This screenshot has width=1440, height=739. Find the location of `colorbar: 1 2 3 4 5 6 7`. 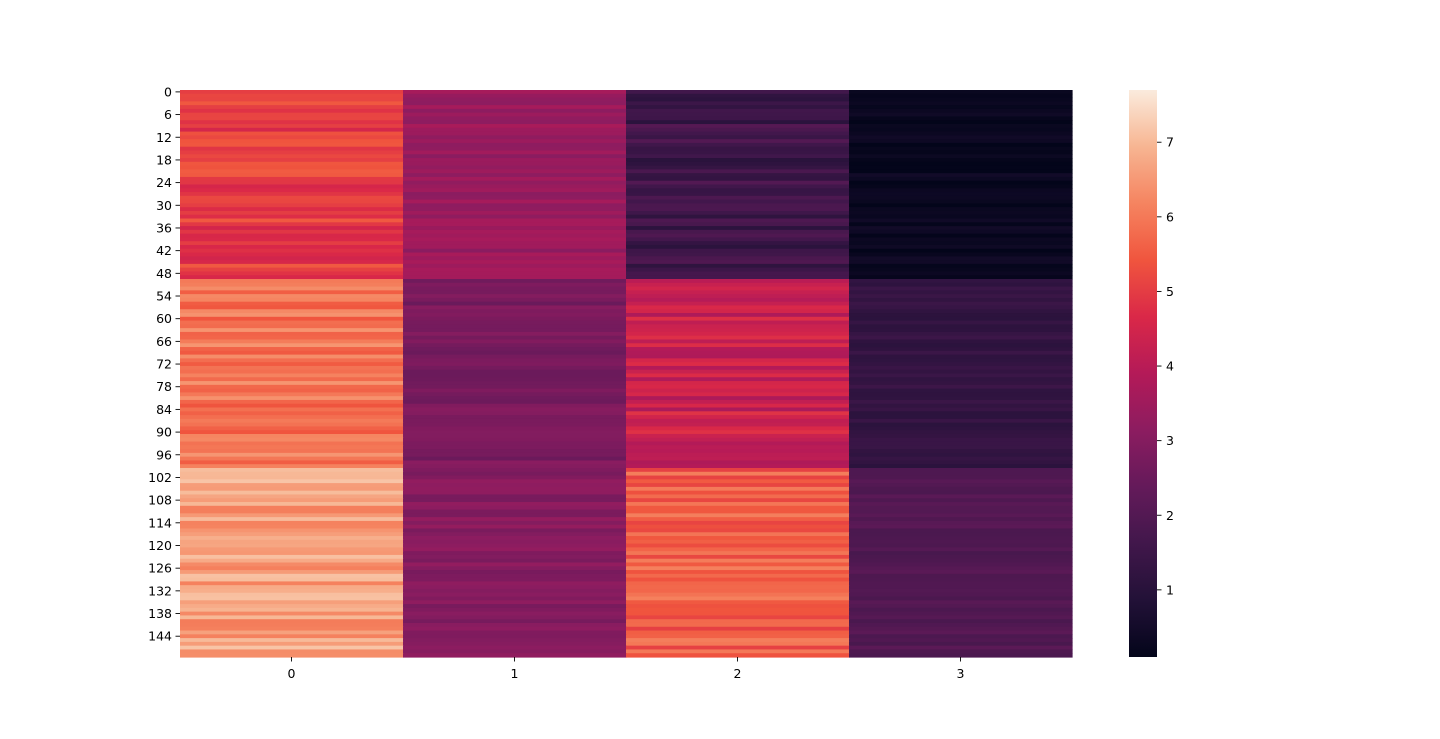

colorbar: 1 2 3 4 5 6 7 is located at coordinates (1151, 373).